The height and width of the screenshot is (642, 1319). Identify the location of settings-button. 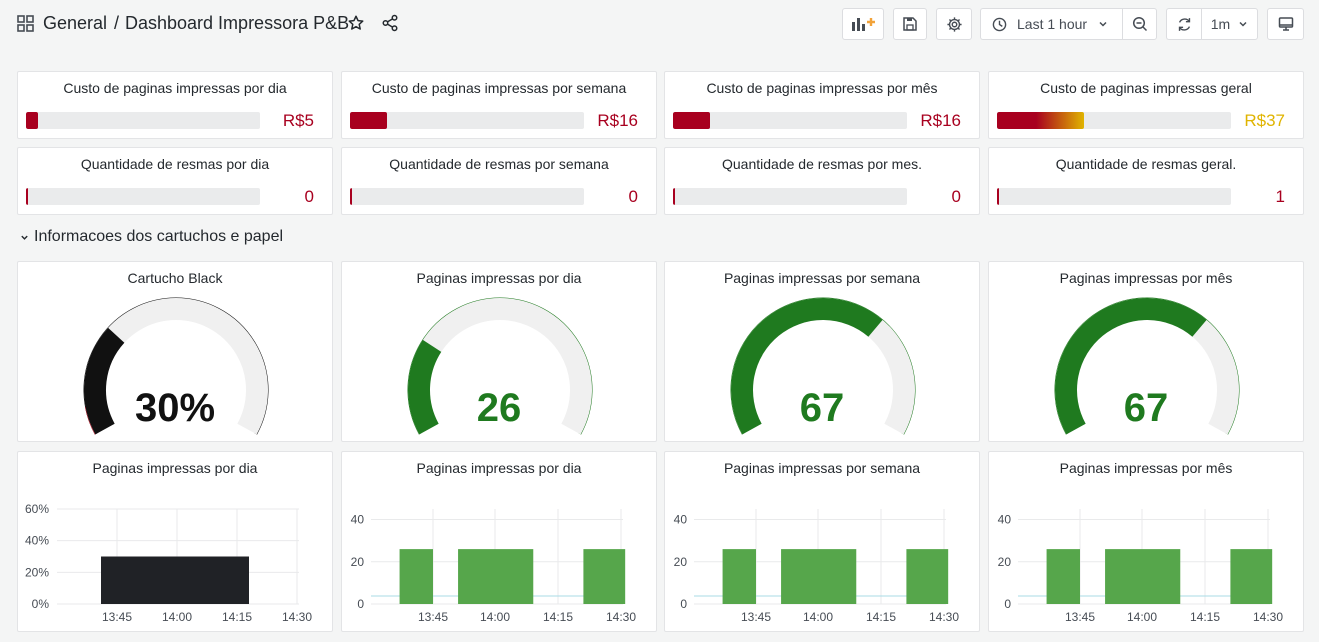
(954, 24).